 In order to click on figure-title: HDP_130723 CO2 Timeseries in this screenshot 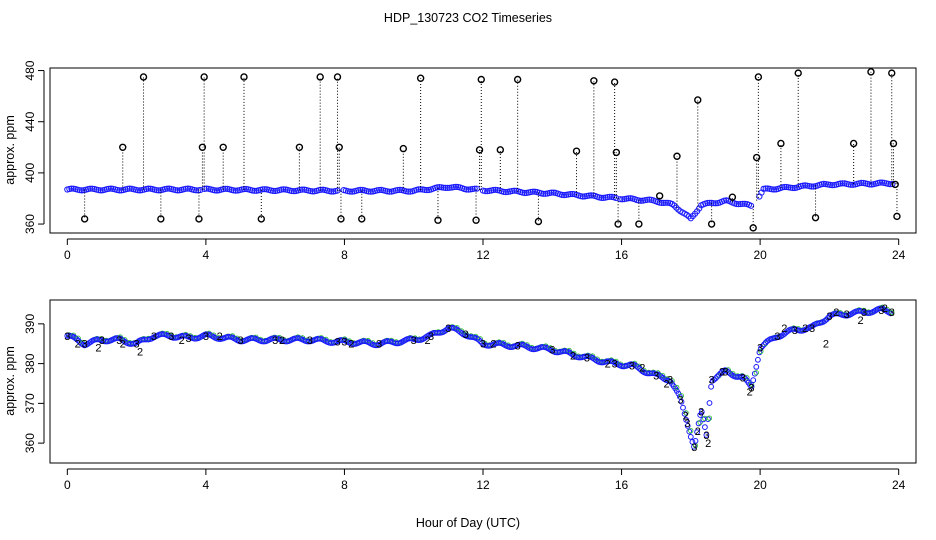, I will do `click(468, 18)`.